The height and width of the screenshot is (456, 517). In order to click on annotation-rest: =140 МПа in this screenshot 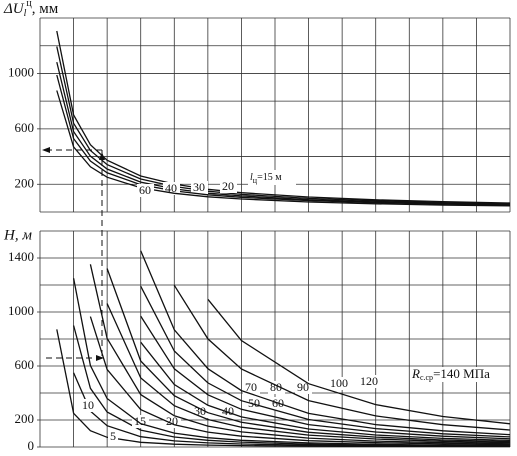, I will do `click(461, 373)`.